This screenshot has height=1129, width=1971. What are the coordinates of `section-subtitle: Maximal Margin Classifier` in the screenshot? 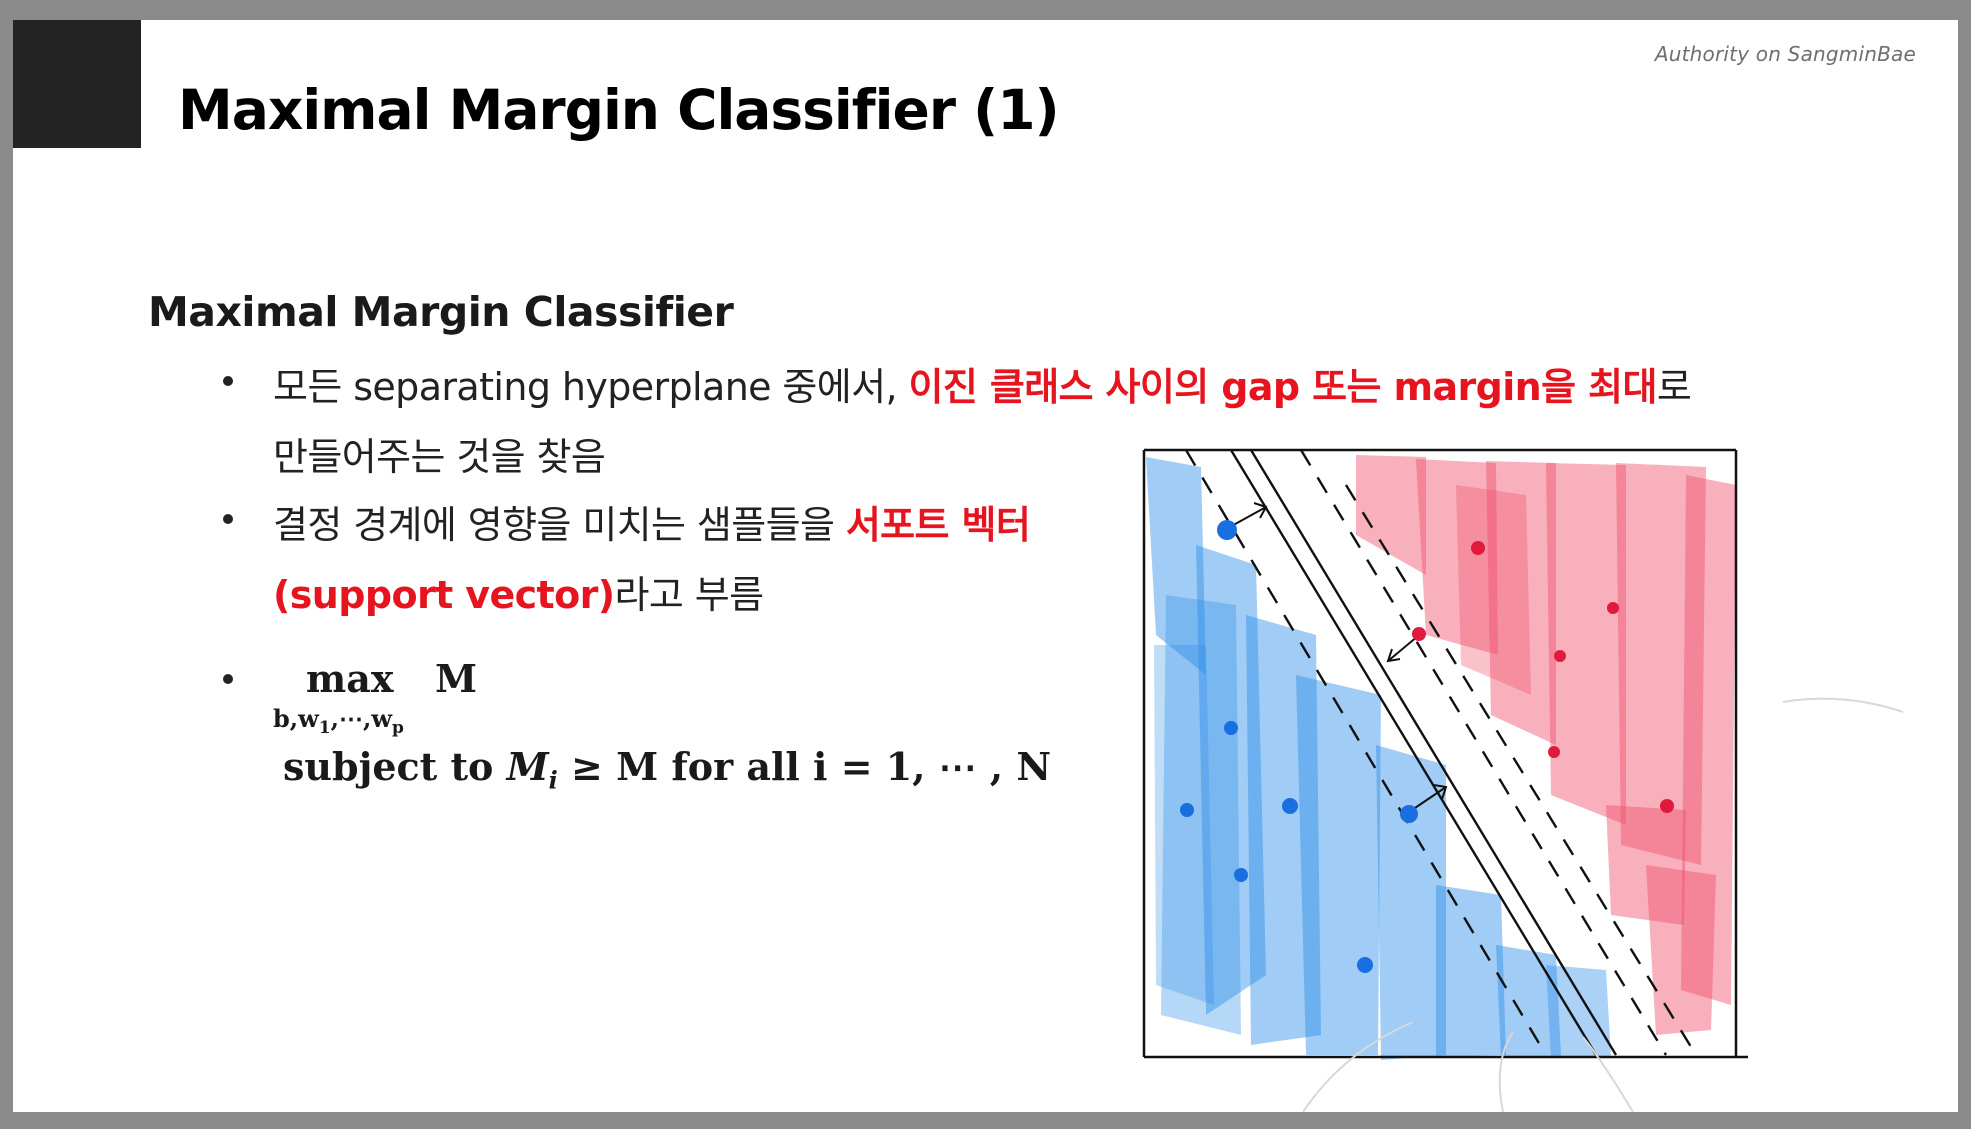 It's located at (441, 312).